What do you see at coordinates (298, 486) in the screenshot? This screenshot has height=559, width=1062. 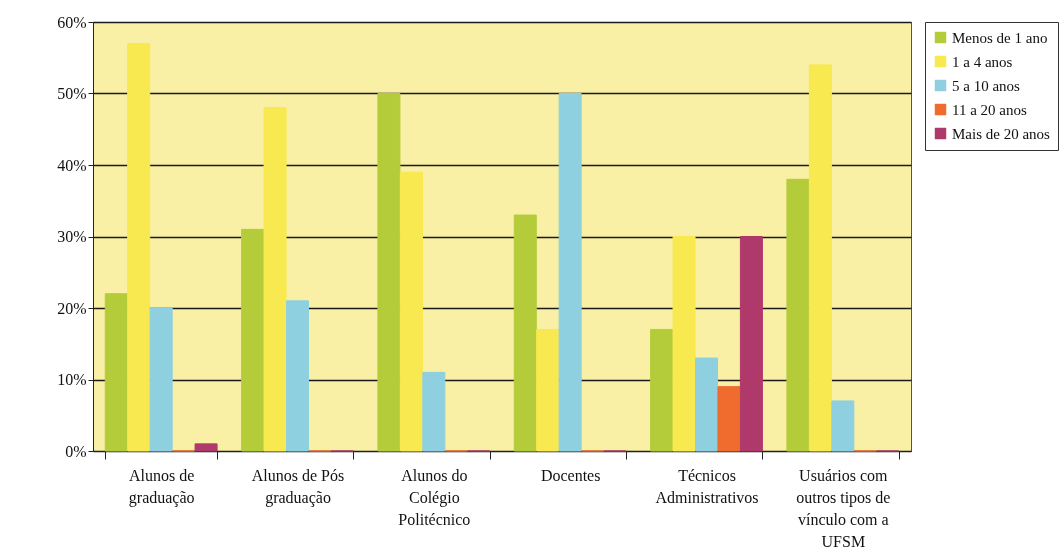 I see `x-tick-label: Alunos de Pós graduação` at bounding box center [298, 486].